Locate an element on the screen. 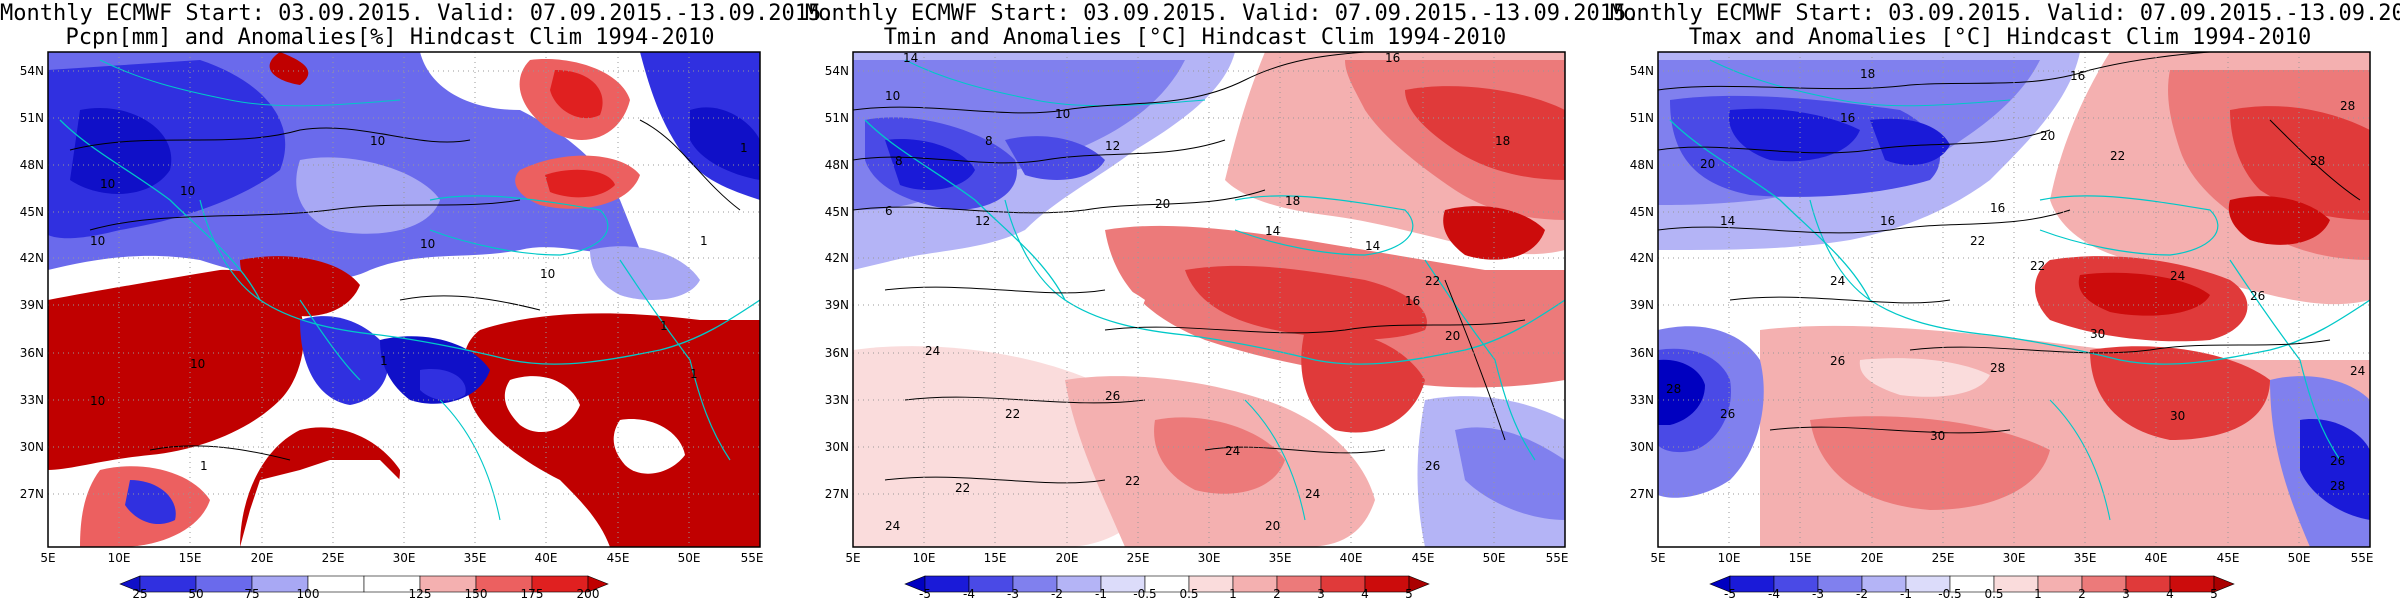  lon-label: 15E is located at coordinates (190, 558).